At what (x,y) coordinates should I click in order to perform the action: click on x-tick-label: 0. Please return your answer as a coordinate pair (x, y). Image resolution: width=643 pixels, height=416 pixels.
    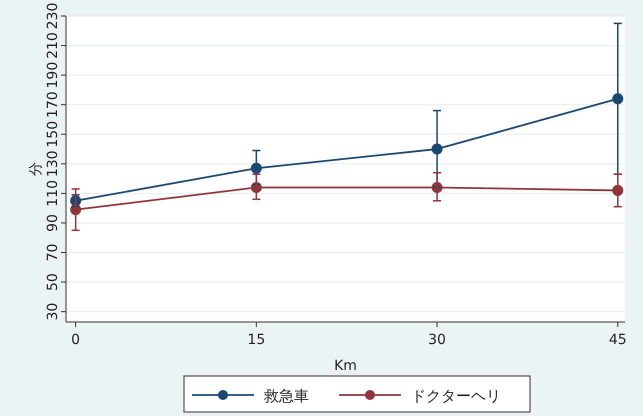
    Looking at the image, I should click on (75, 340).